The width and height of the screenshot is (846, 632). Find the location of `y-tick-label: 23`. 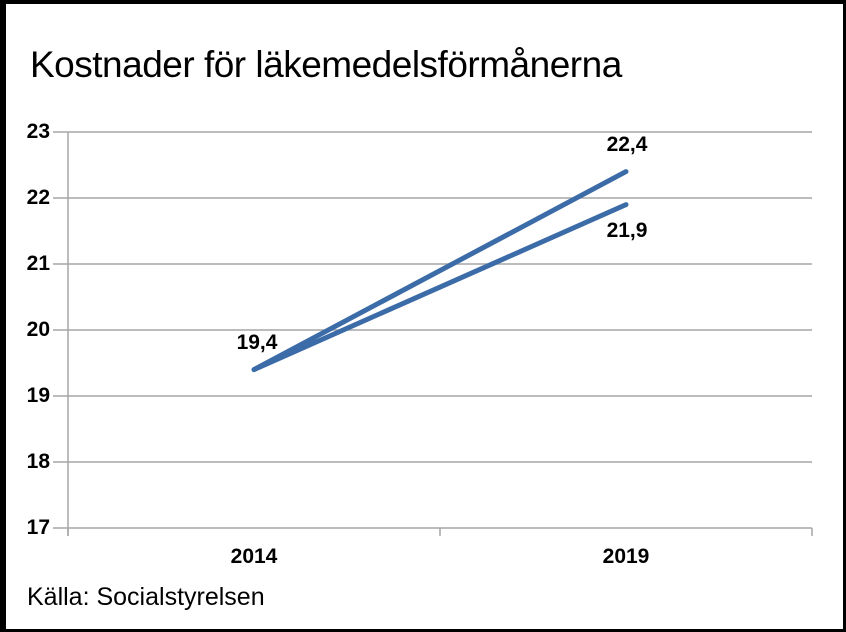

y-tick-label: 23 is located at coordinates (38, 131).